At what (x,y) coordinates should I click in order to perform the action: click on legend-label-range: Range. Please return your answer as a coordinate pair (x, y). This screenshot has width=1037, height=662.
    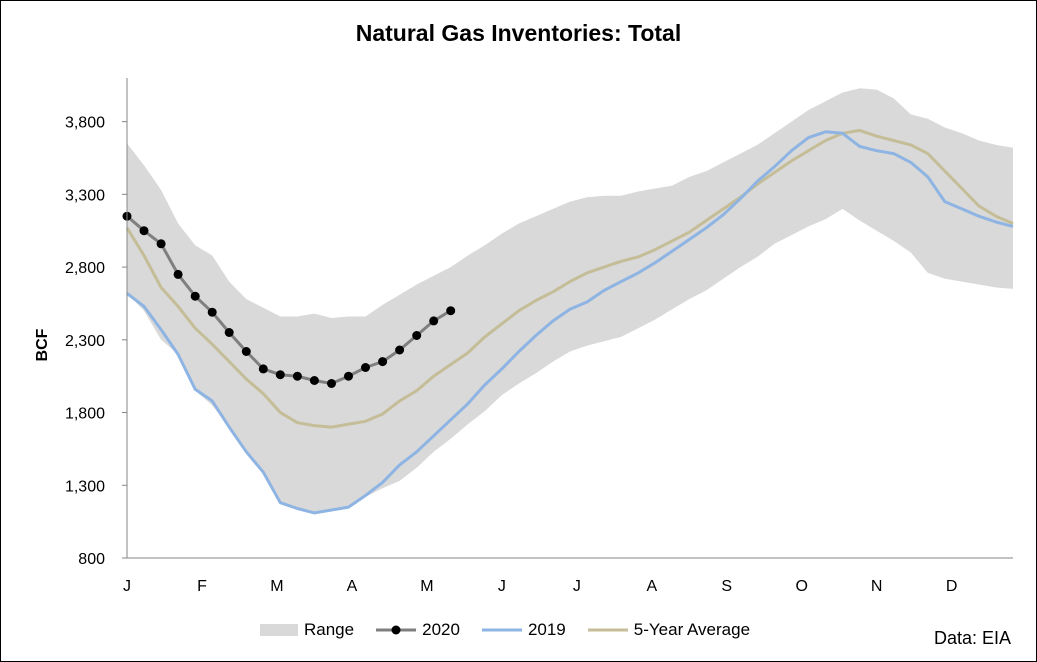
    Looking at the image, I should click on (329, 629).